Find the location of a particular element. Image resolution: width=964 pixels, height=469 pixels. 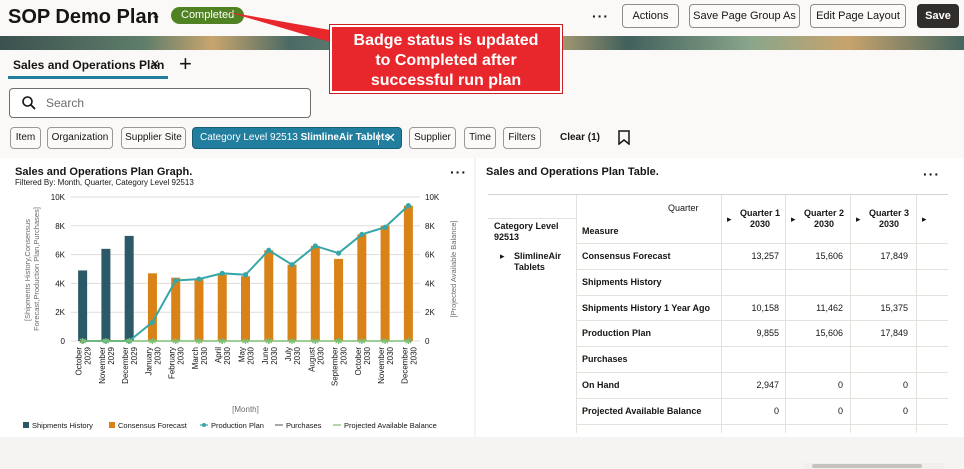

value-cell: 2,947 is located at coordinates (767, 385).